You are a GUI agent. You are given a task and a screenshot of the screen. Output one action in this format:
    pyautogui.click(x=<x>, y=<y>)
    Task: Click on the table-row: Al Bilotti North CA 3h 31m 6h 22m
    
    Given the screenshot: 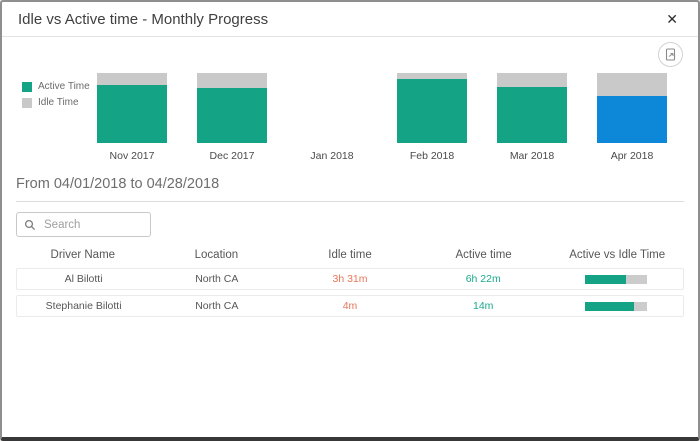 What is the action you would take?
    pyautogui.click(x=350, y=279)
    